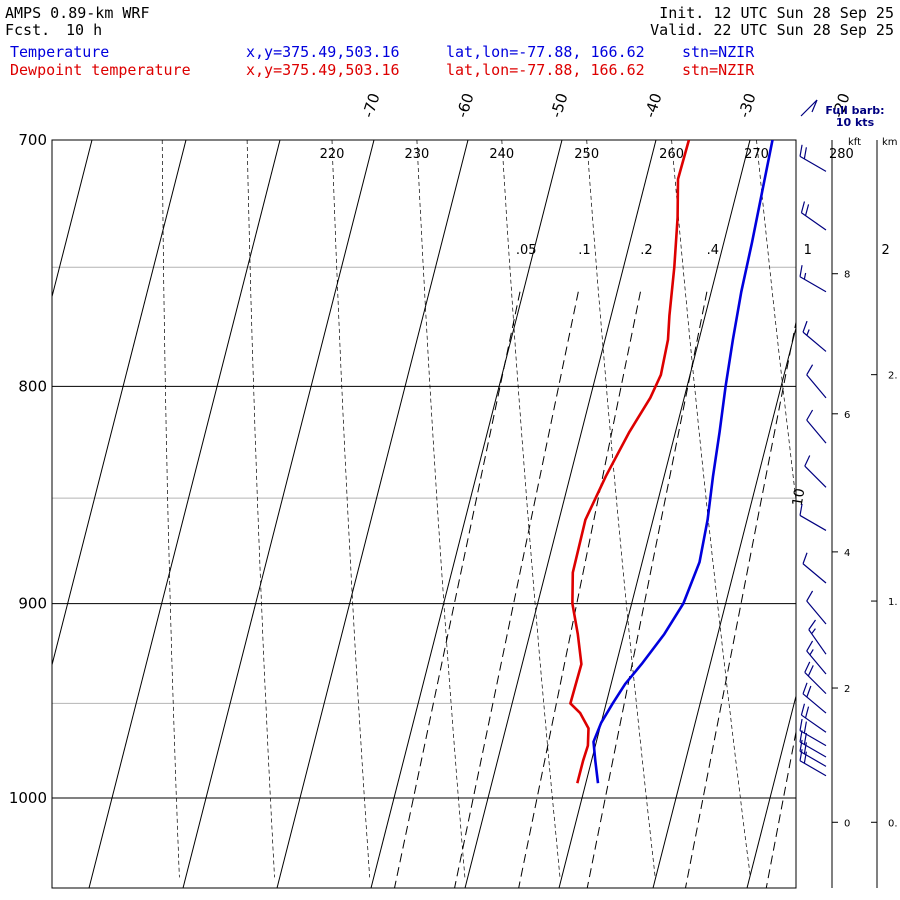 Image resolution: width=900 pixels, height=900 pixels. I want to click on dry-adiabat-label: 230, so click(417, 154).